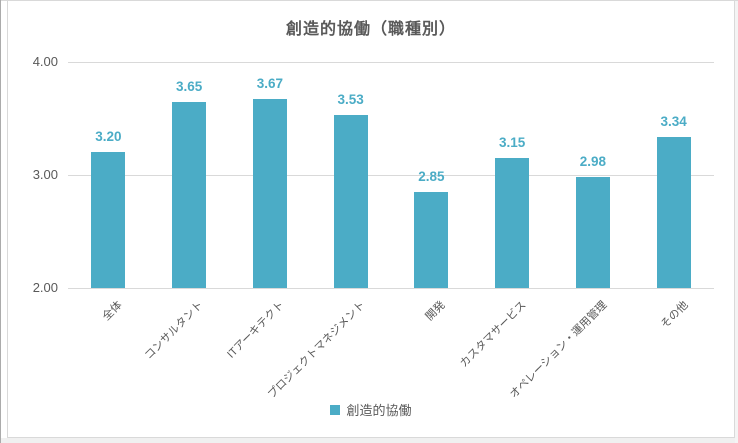  What do you see at coordinates (370, 29) in the screenshot?
I see `chart-title: 創造的協働（職種別）` at bounding box center [370, 29].